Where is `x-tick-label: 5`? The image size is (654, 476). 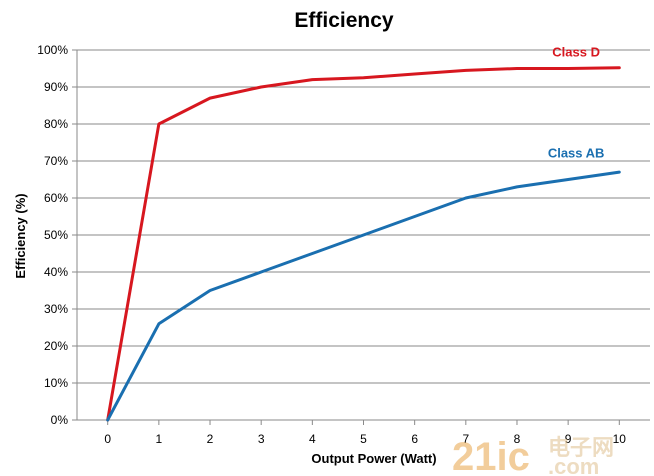 x-tick-label: 5 is located at coordinates (363, 439).